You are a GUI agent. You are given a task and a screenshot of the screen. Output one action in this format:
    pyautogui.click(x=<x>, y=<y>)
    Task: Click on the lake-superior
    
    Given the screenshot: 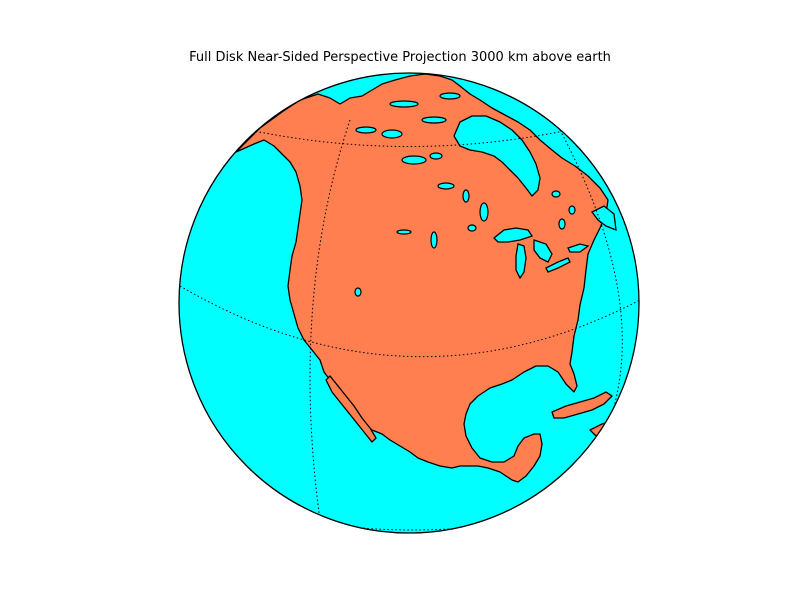 What is the action you would take?
    pyautogui.click(x=513, y=235)
    